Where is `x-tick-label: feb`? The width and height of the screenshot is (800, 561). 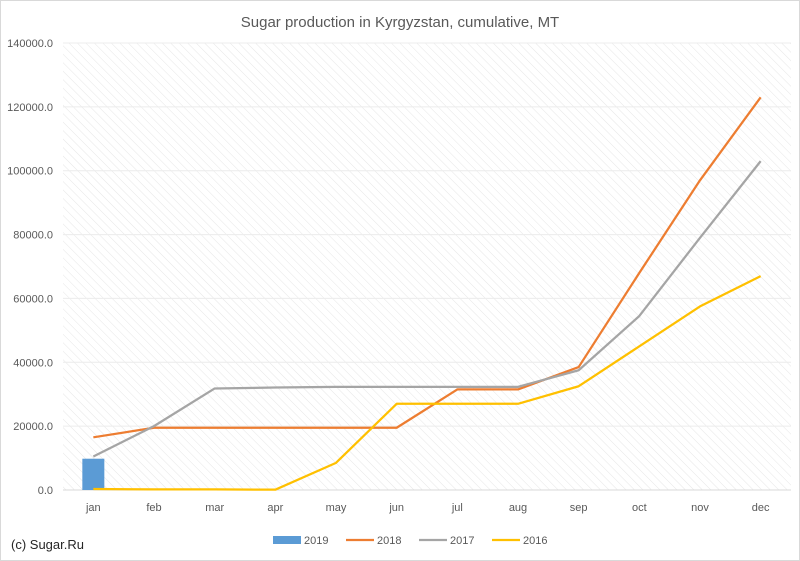
x-tick-label: feb is located at coordinates (153, 508).